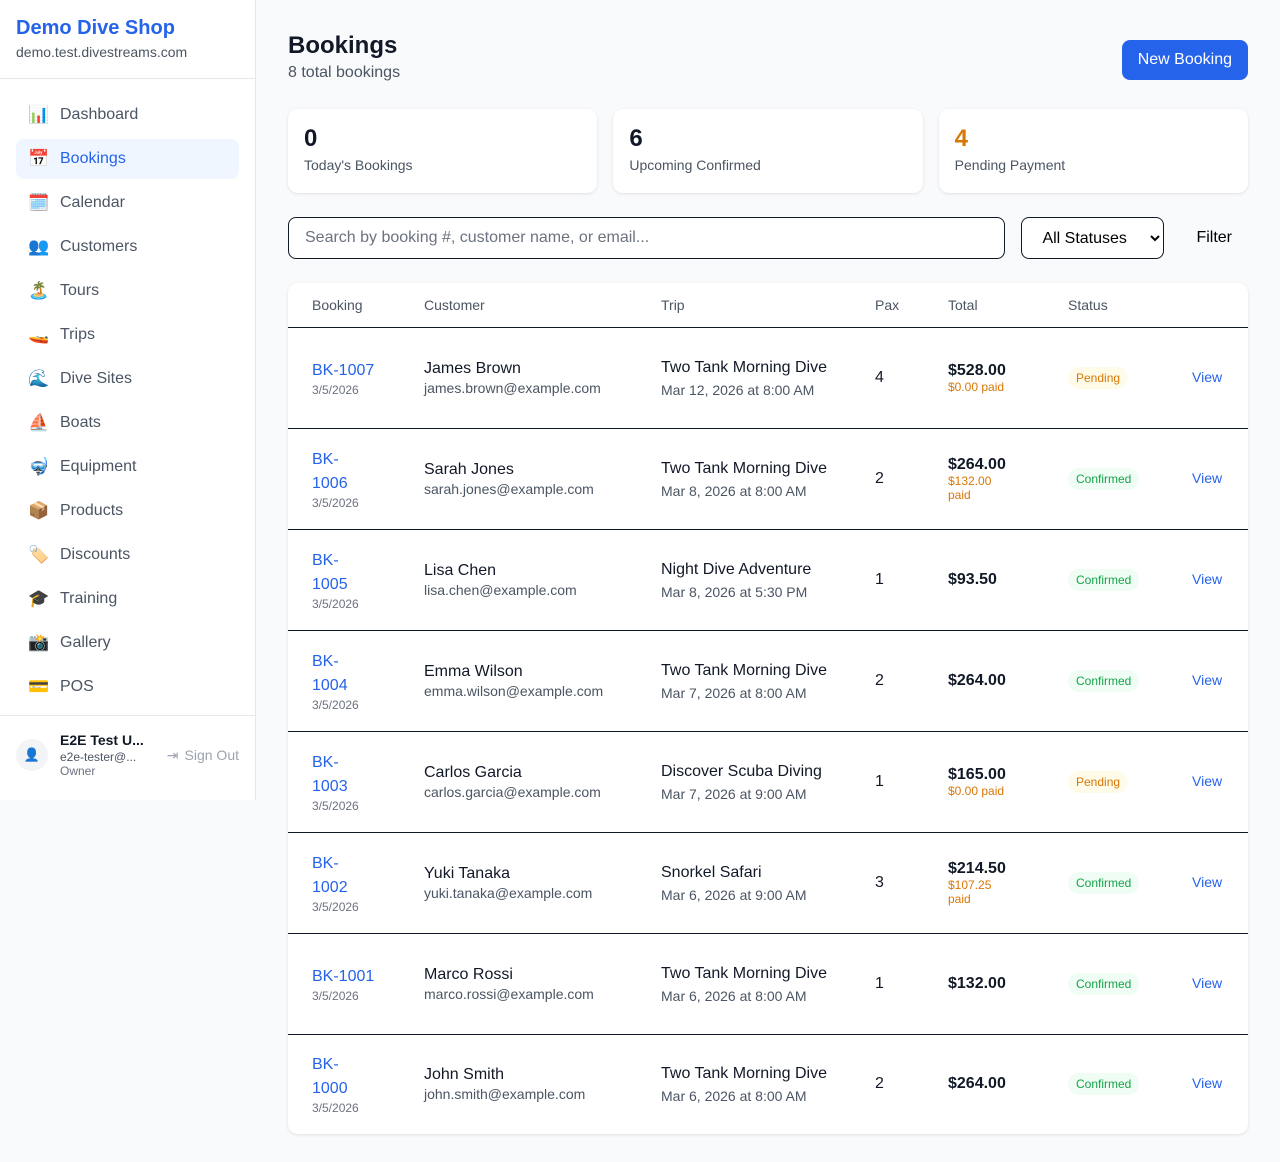 The width and height of the screenshot is (1280, 1162). What do you see at coordinates (509, 488) in the screenshot?
I see `customer-email: sarah.jones@example.com` at bounding box center [509, 488].